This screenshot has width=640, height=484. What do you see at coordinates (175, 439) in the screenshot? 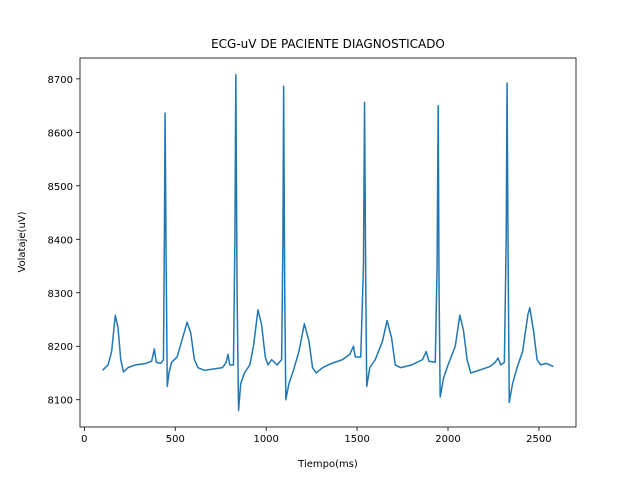
I see `x-tick-label: 500` at bounding box center [175, 439].